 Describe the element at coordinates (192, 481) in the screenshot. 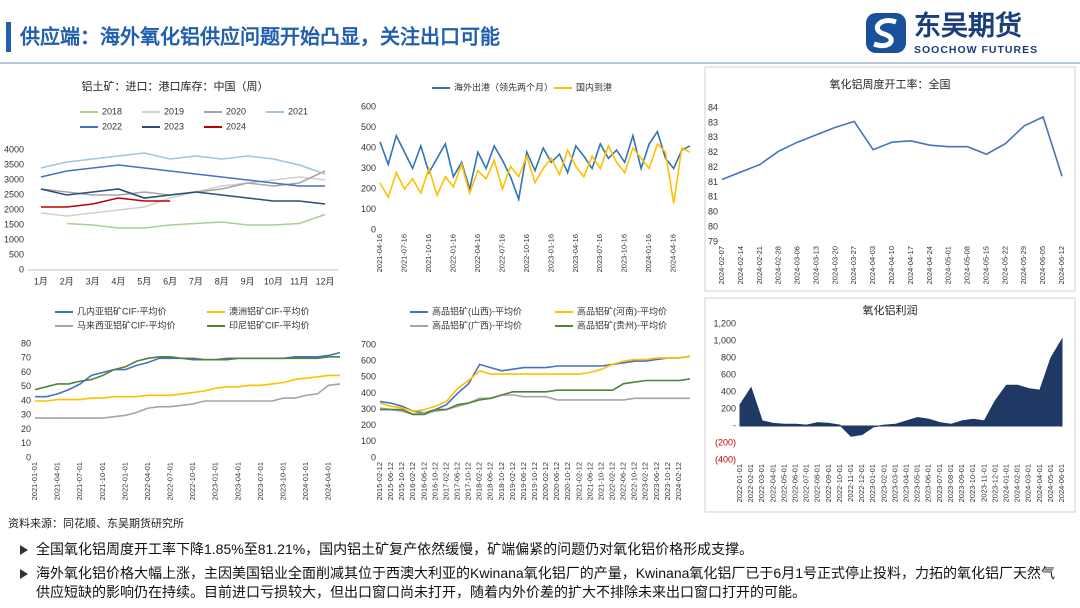

I see `x-tick-label: 2022-10-01` at that location.